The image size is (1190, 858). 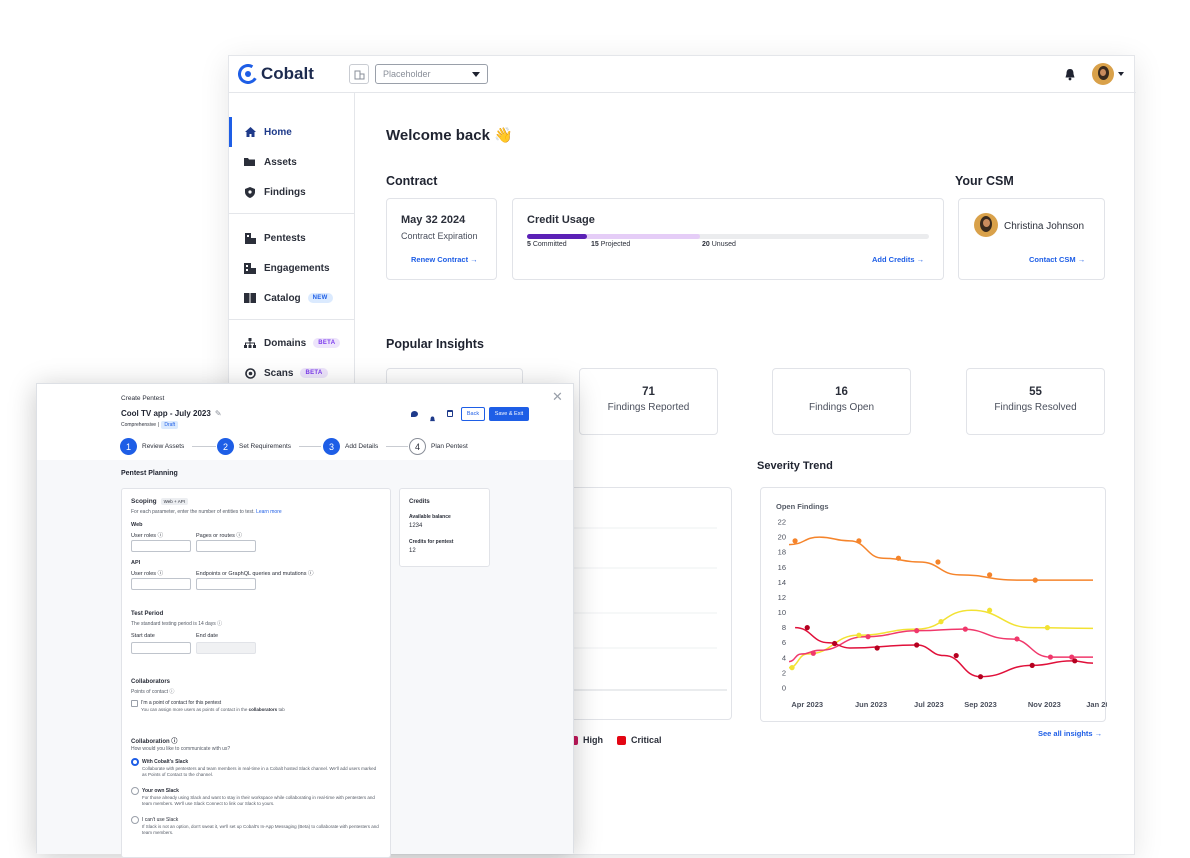 What do you see at coordinates (165, 762) in the screenshot?
I see `option-title: With Cobalt's Slack` at bounding box center [165, 762].